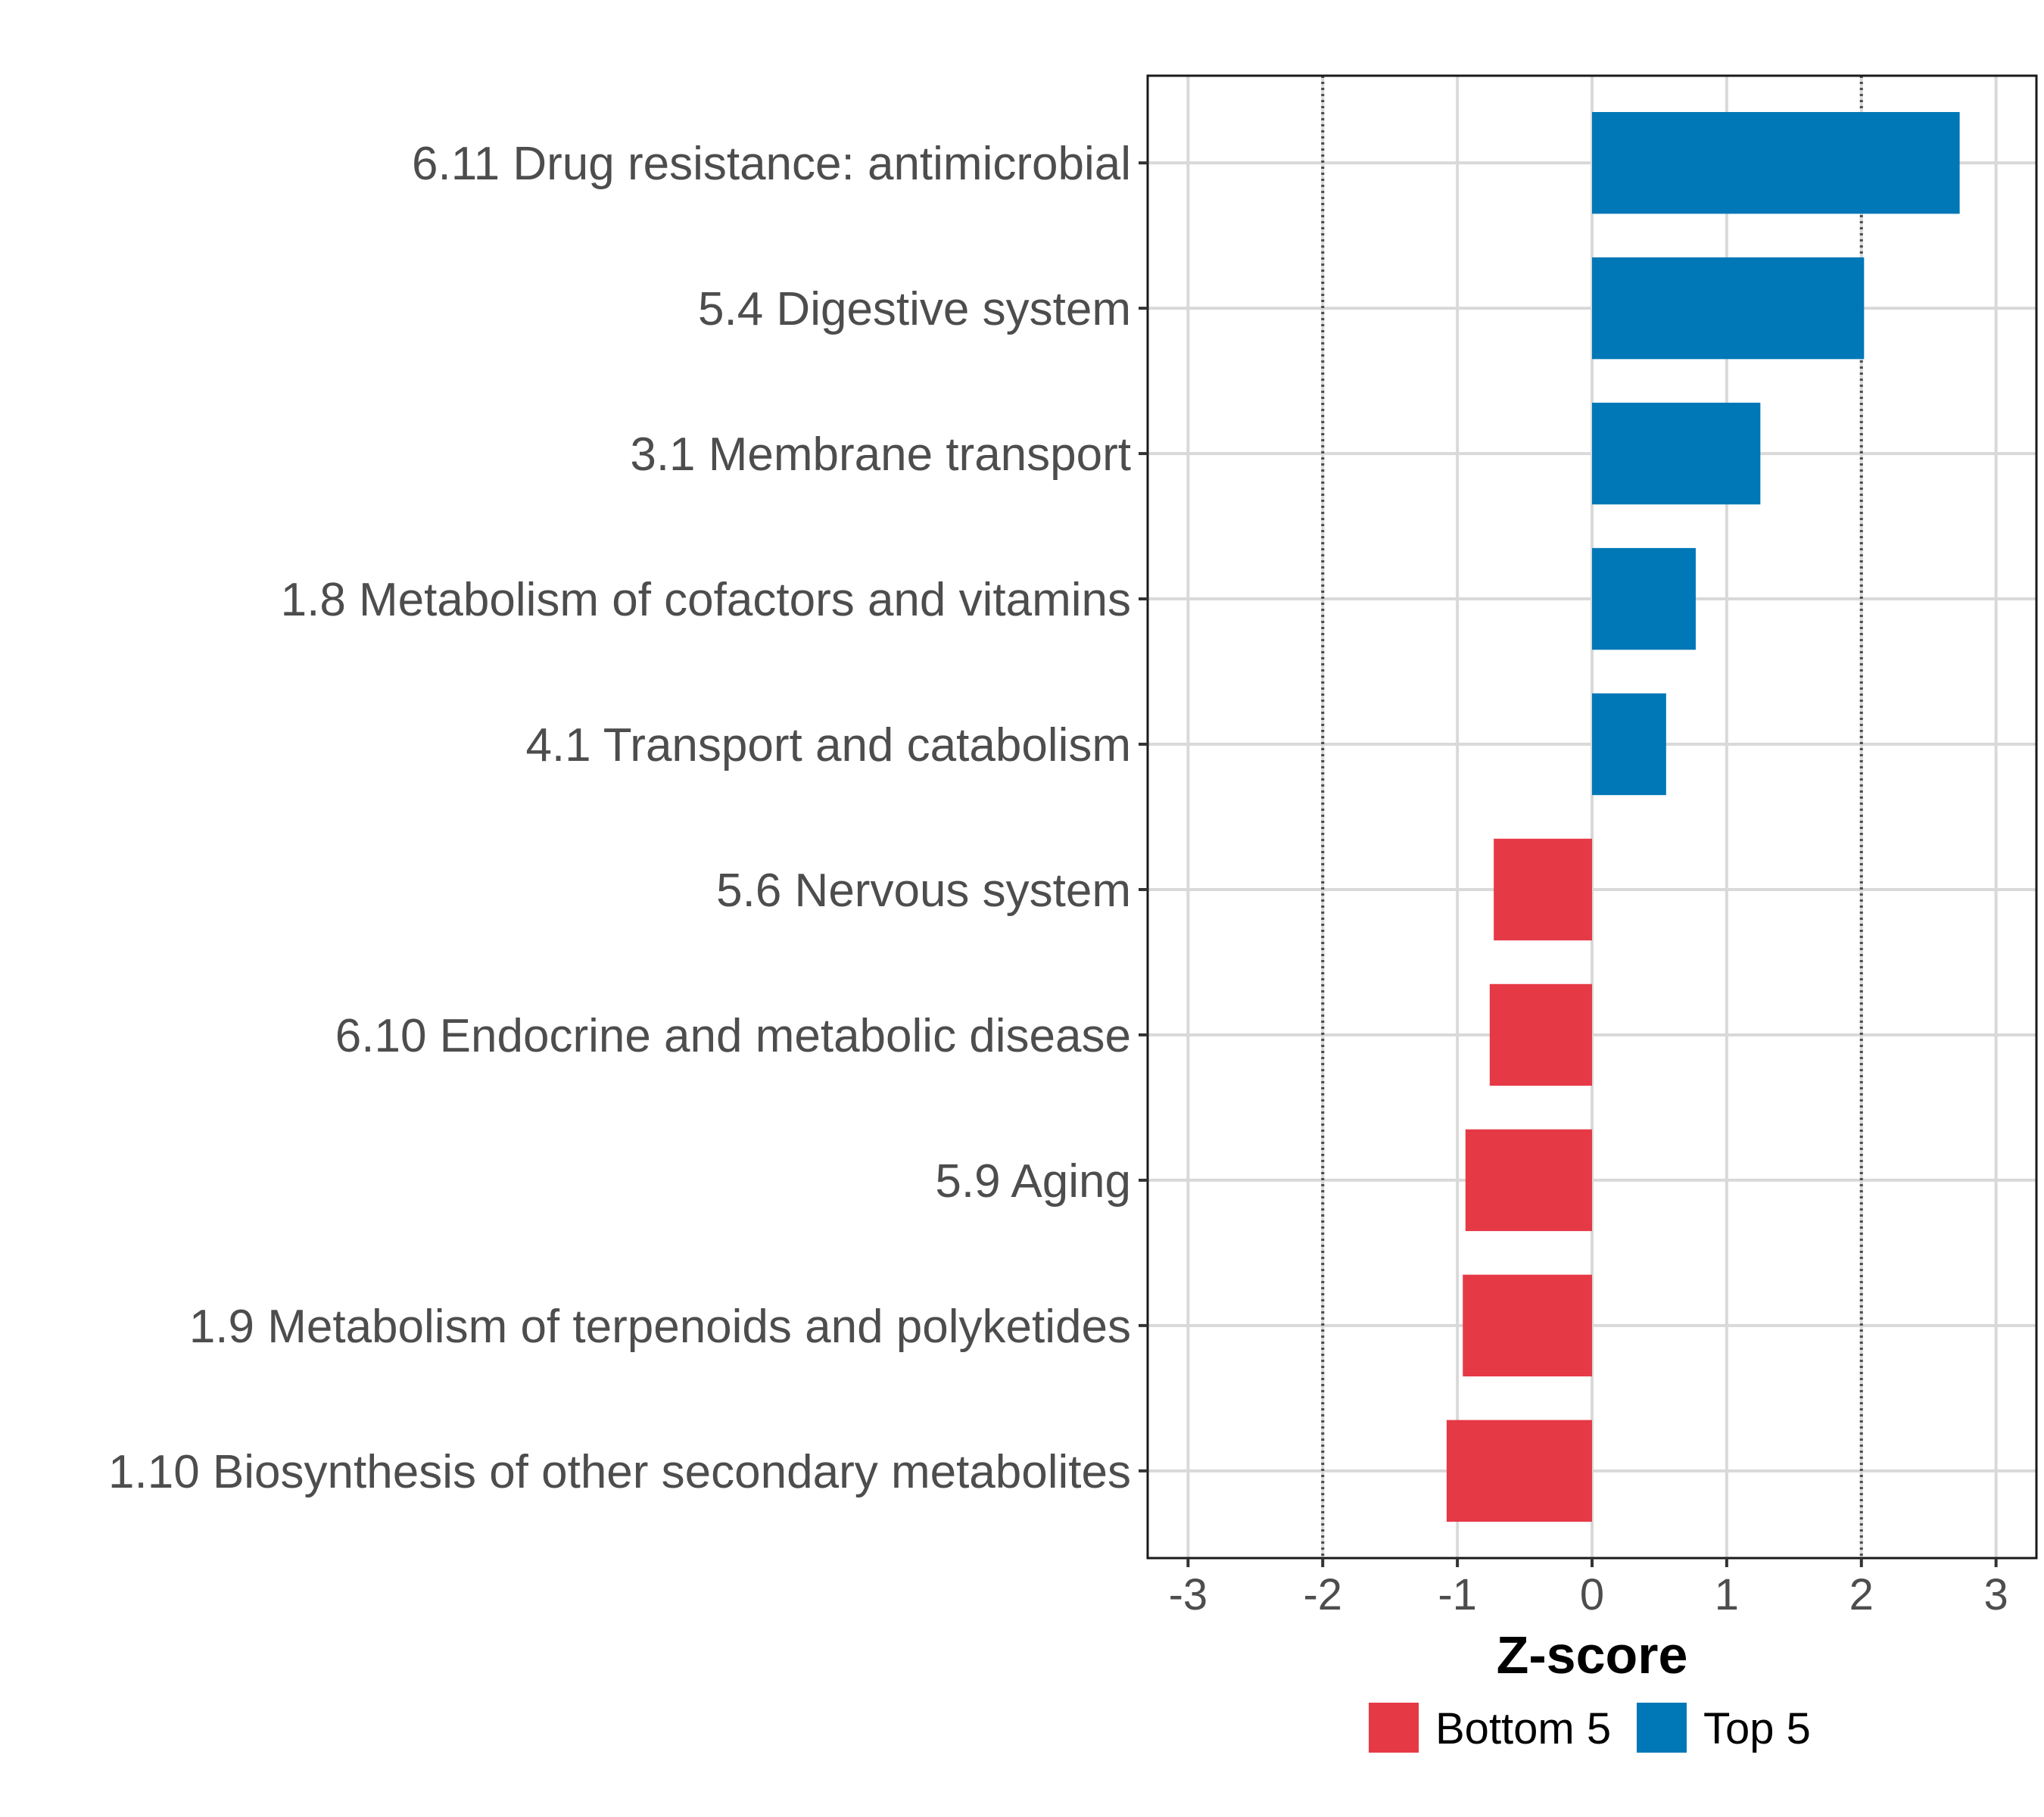 The image size is (2044, 1817). What do you see at coordinates (828, 745) in the screenshot?
I see `category-label: 4.1 Transport and catabolism` at bounding box center [828, 745].